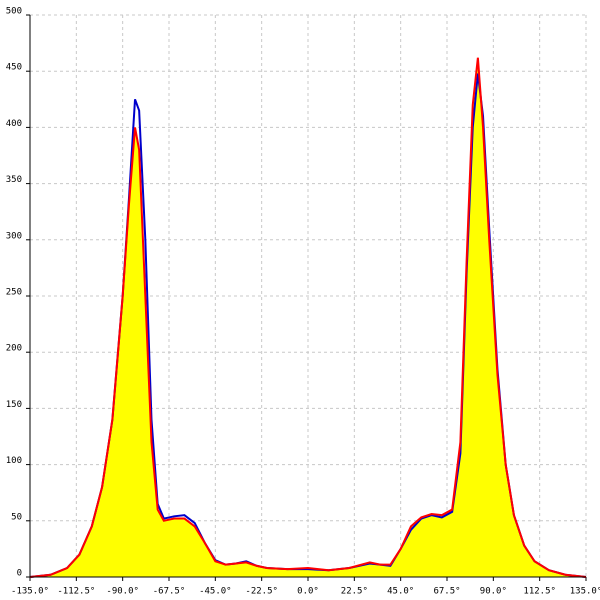 This screenshot has height=600, width=600. What do you see at coordinates (14, 68) in the screenshot?
I see `y-tick-label: 450` at bounding box center [14, 68].